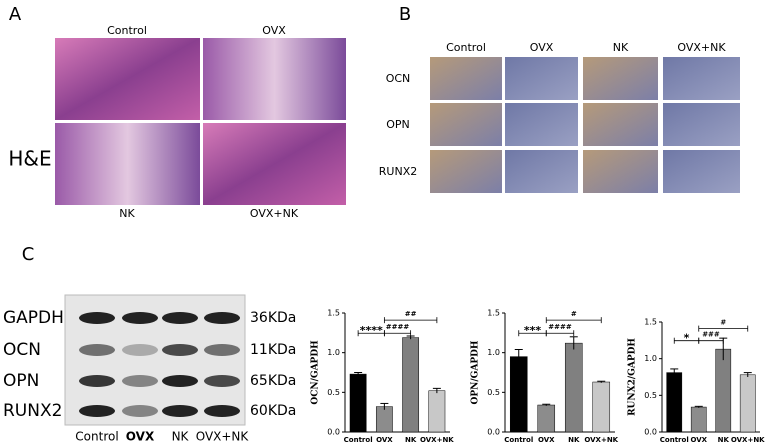 This screenshot has height=445, width=765. I want to click on significance-label: ###, so click(711, 335).